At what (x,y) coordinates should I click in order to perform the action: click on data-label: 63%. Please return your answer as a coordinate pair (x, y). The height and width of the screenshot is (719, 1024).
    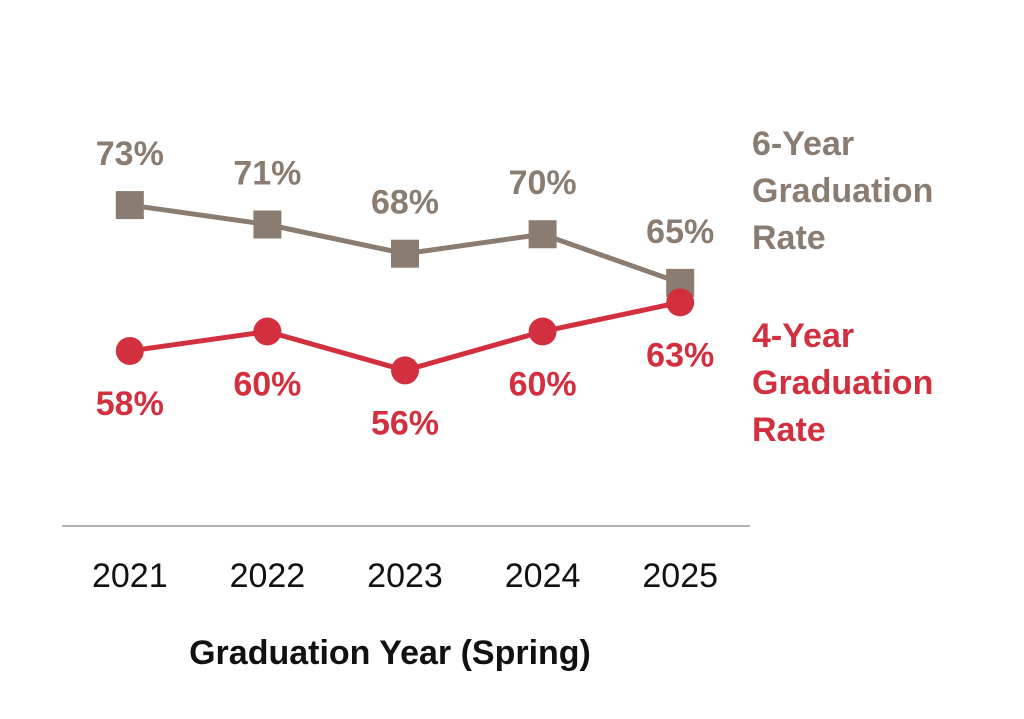
    Looking at the image, I should click on (680, 355).